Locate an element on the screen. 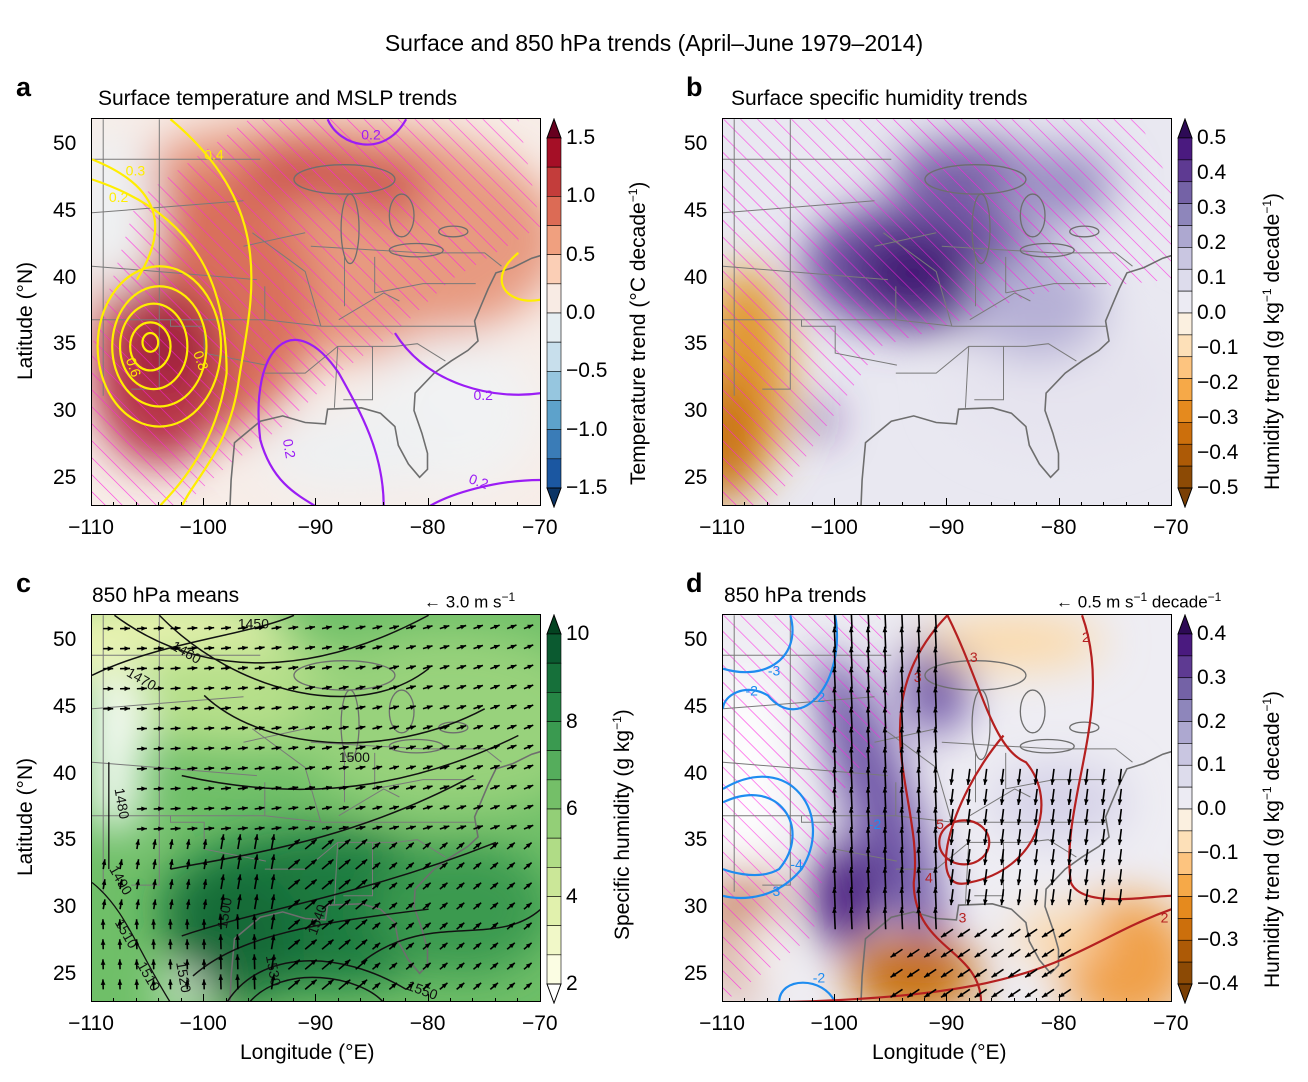 The image size is (1308, 1082). longitude-tick-label: −110 is located at coordinates (722, 527).